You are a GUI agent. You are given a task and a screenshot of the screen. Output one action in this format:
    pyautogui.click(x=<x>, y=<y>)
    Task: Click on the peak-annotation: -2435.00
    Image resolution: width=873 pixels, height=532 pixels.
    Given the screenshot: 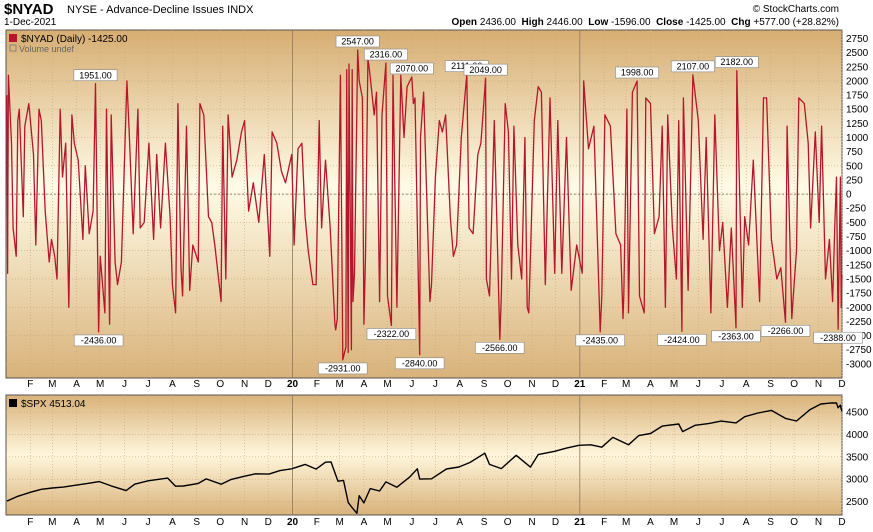 What is the action you would take?
    pyautogui.click(x=600, y=340)
    